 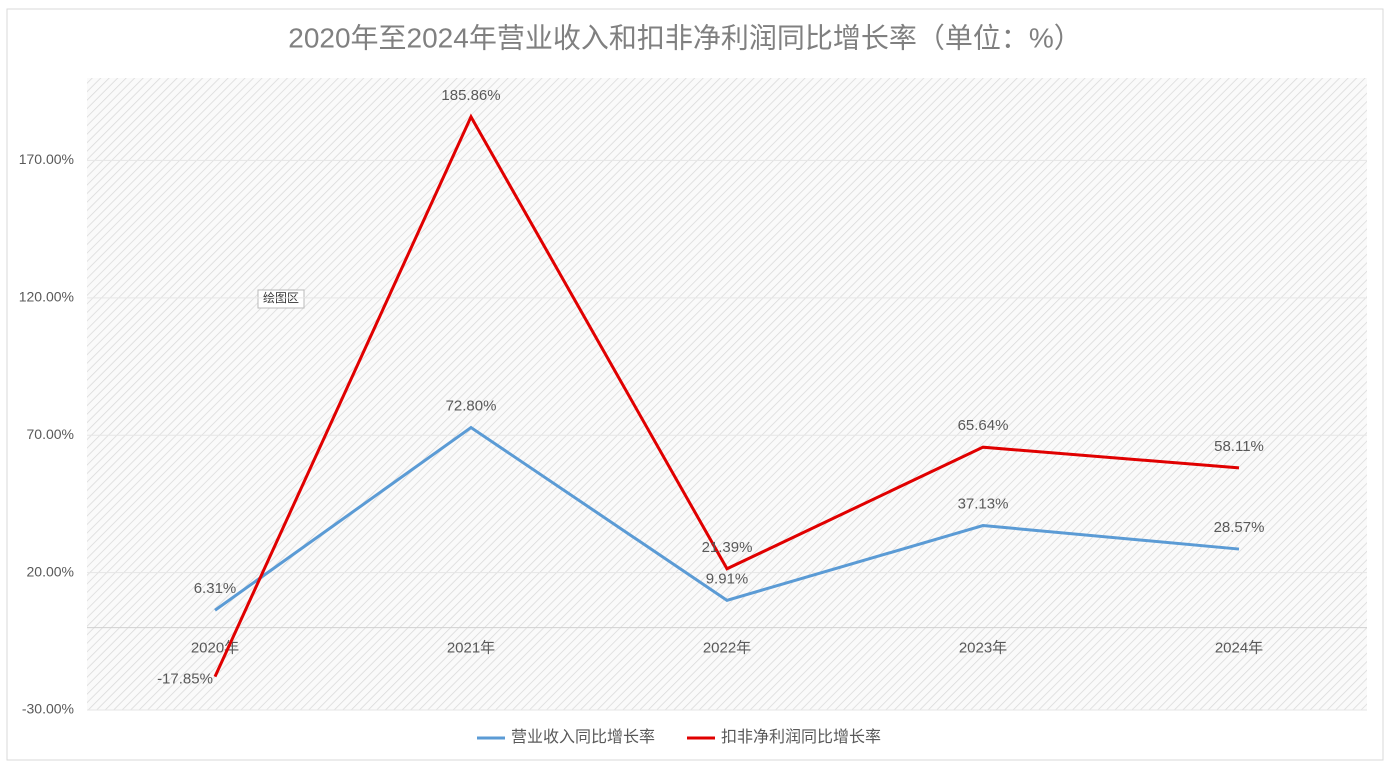 I want to click on data-label: 6.31%, so click(x=215, y=588).